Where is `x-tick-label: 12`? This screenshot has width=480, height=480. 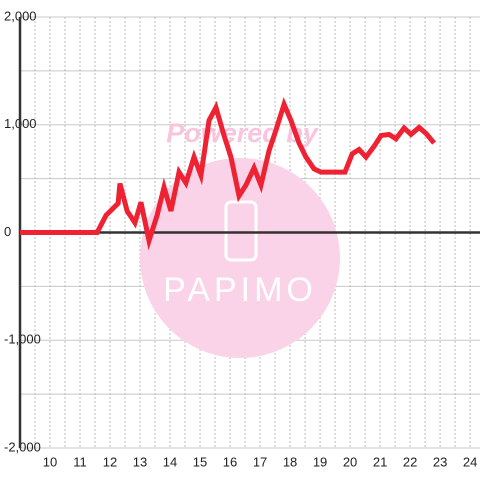 x-tick-label: 12 is located at coordinates (110, 461).